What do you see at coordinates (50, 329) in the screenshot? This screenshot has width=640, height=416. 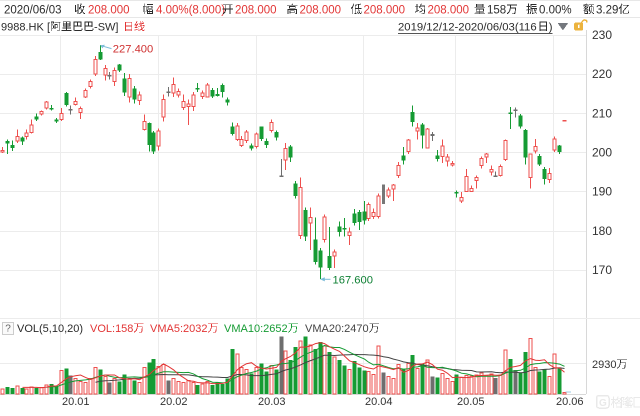 I see `svg-text: VOL(5,10,20)` at bounding box center [50, 329].